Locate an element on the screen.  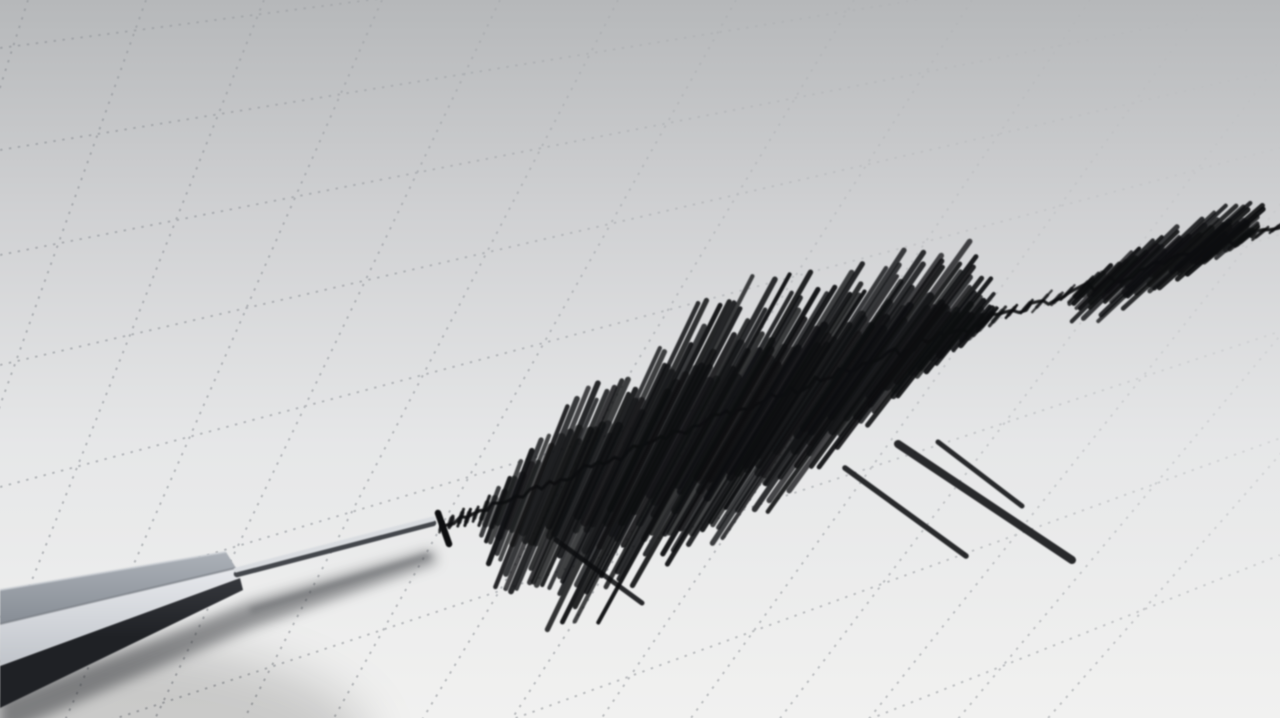
grid-line-steep is located at coordinates (1118, 526).